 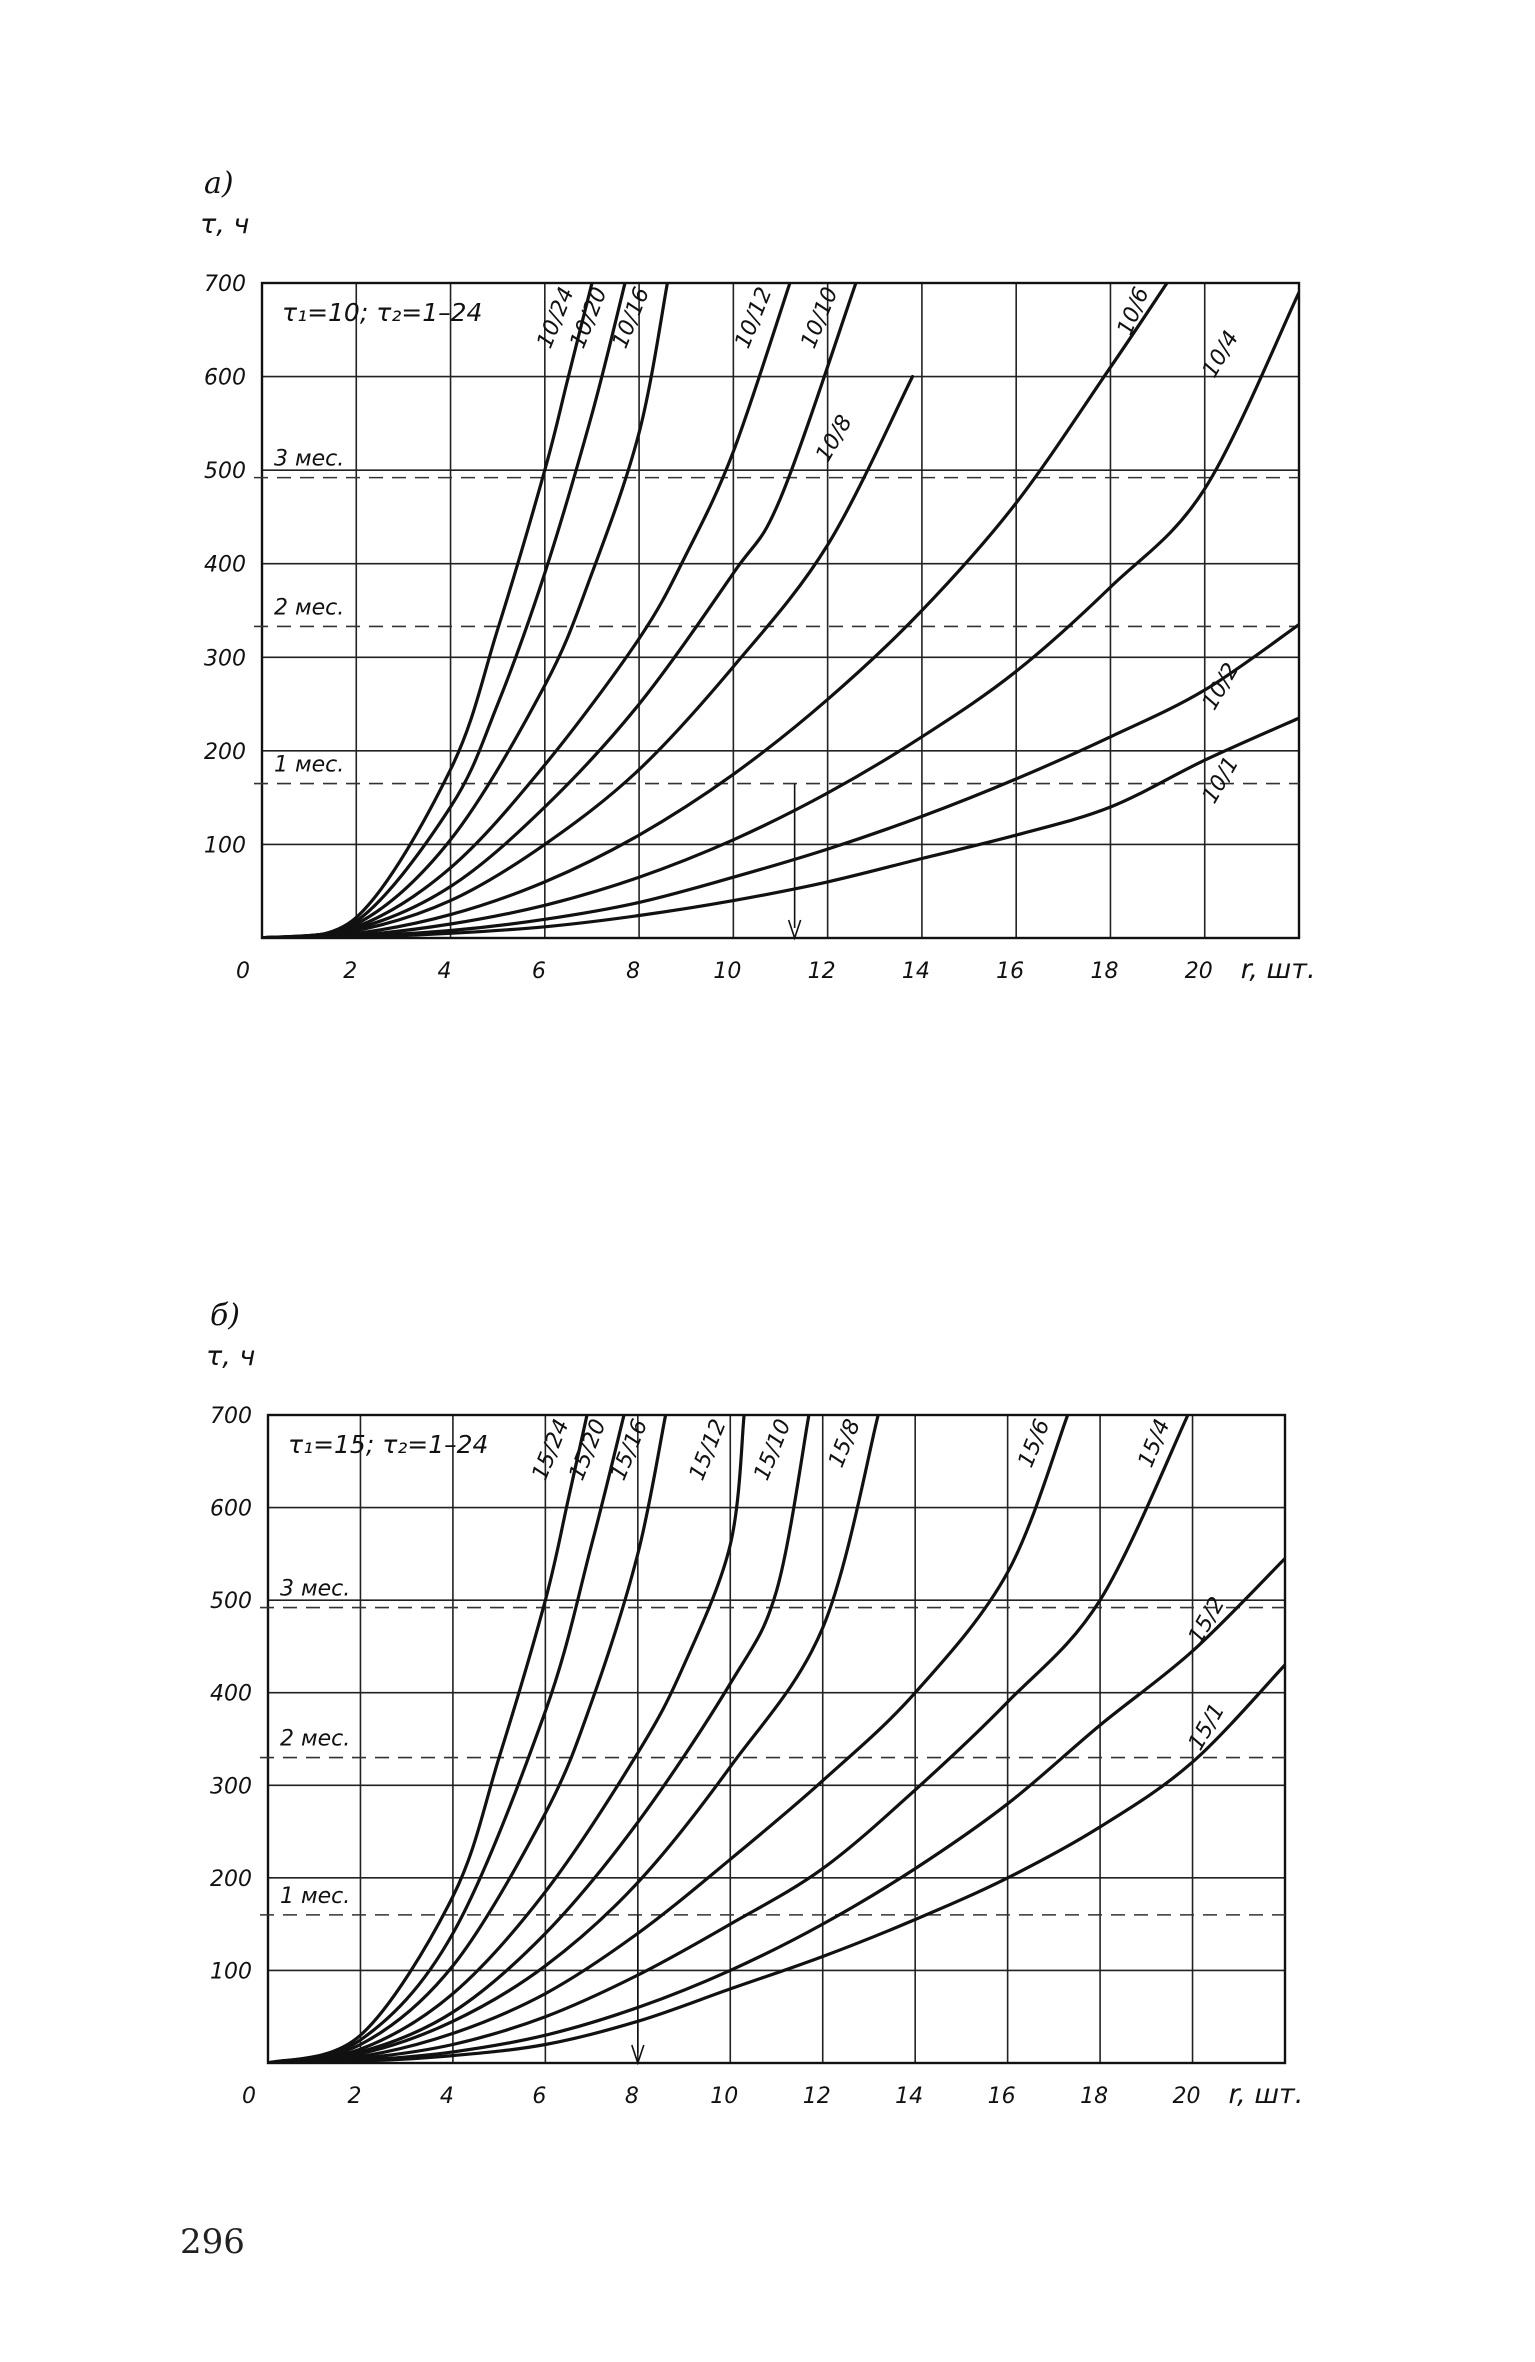 I want to click on curve-label-15-4: 15/4, so click(x=1155, y=1443).